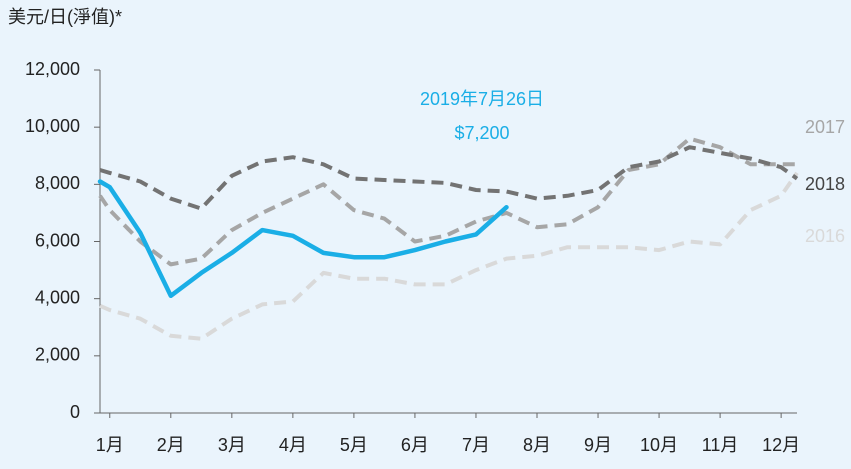  What do you see at coordinates (476, 445) in the screenshot?
I see `x-tick-label: 7月` at bounding box center [476, 445].